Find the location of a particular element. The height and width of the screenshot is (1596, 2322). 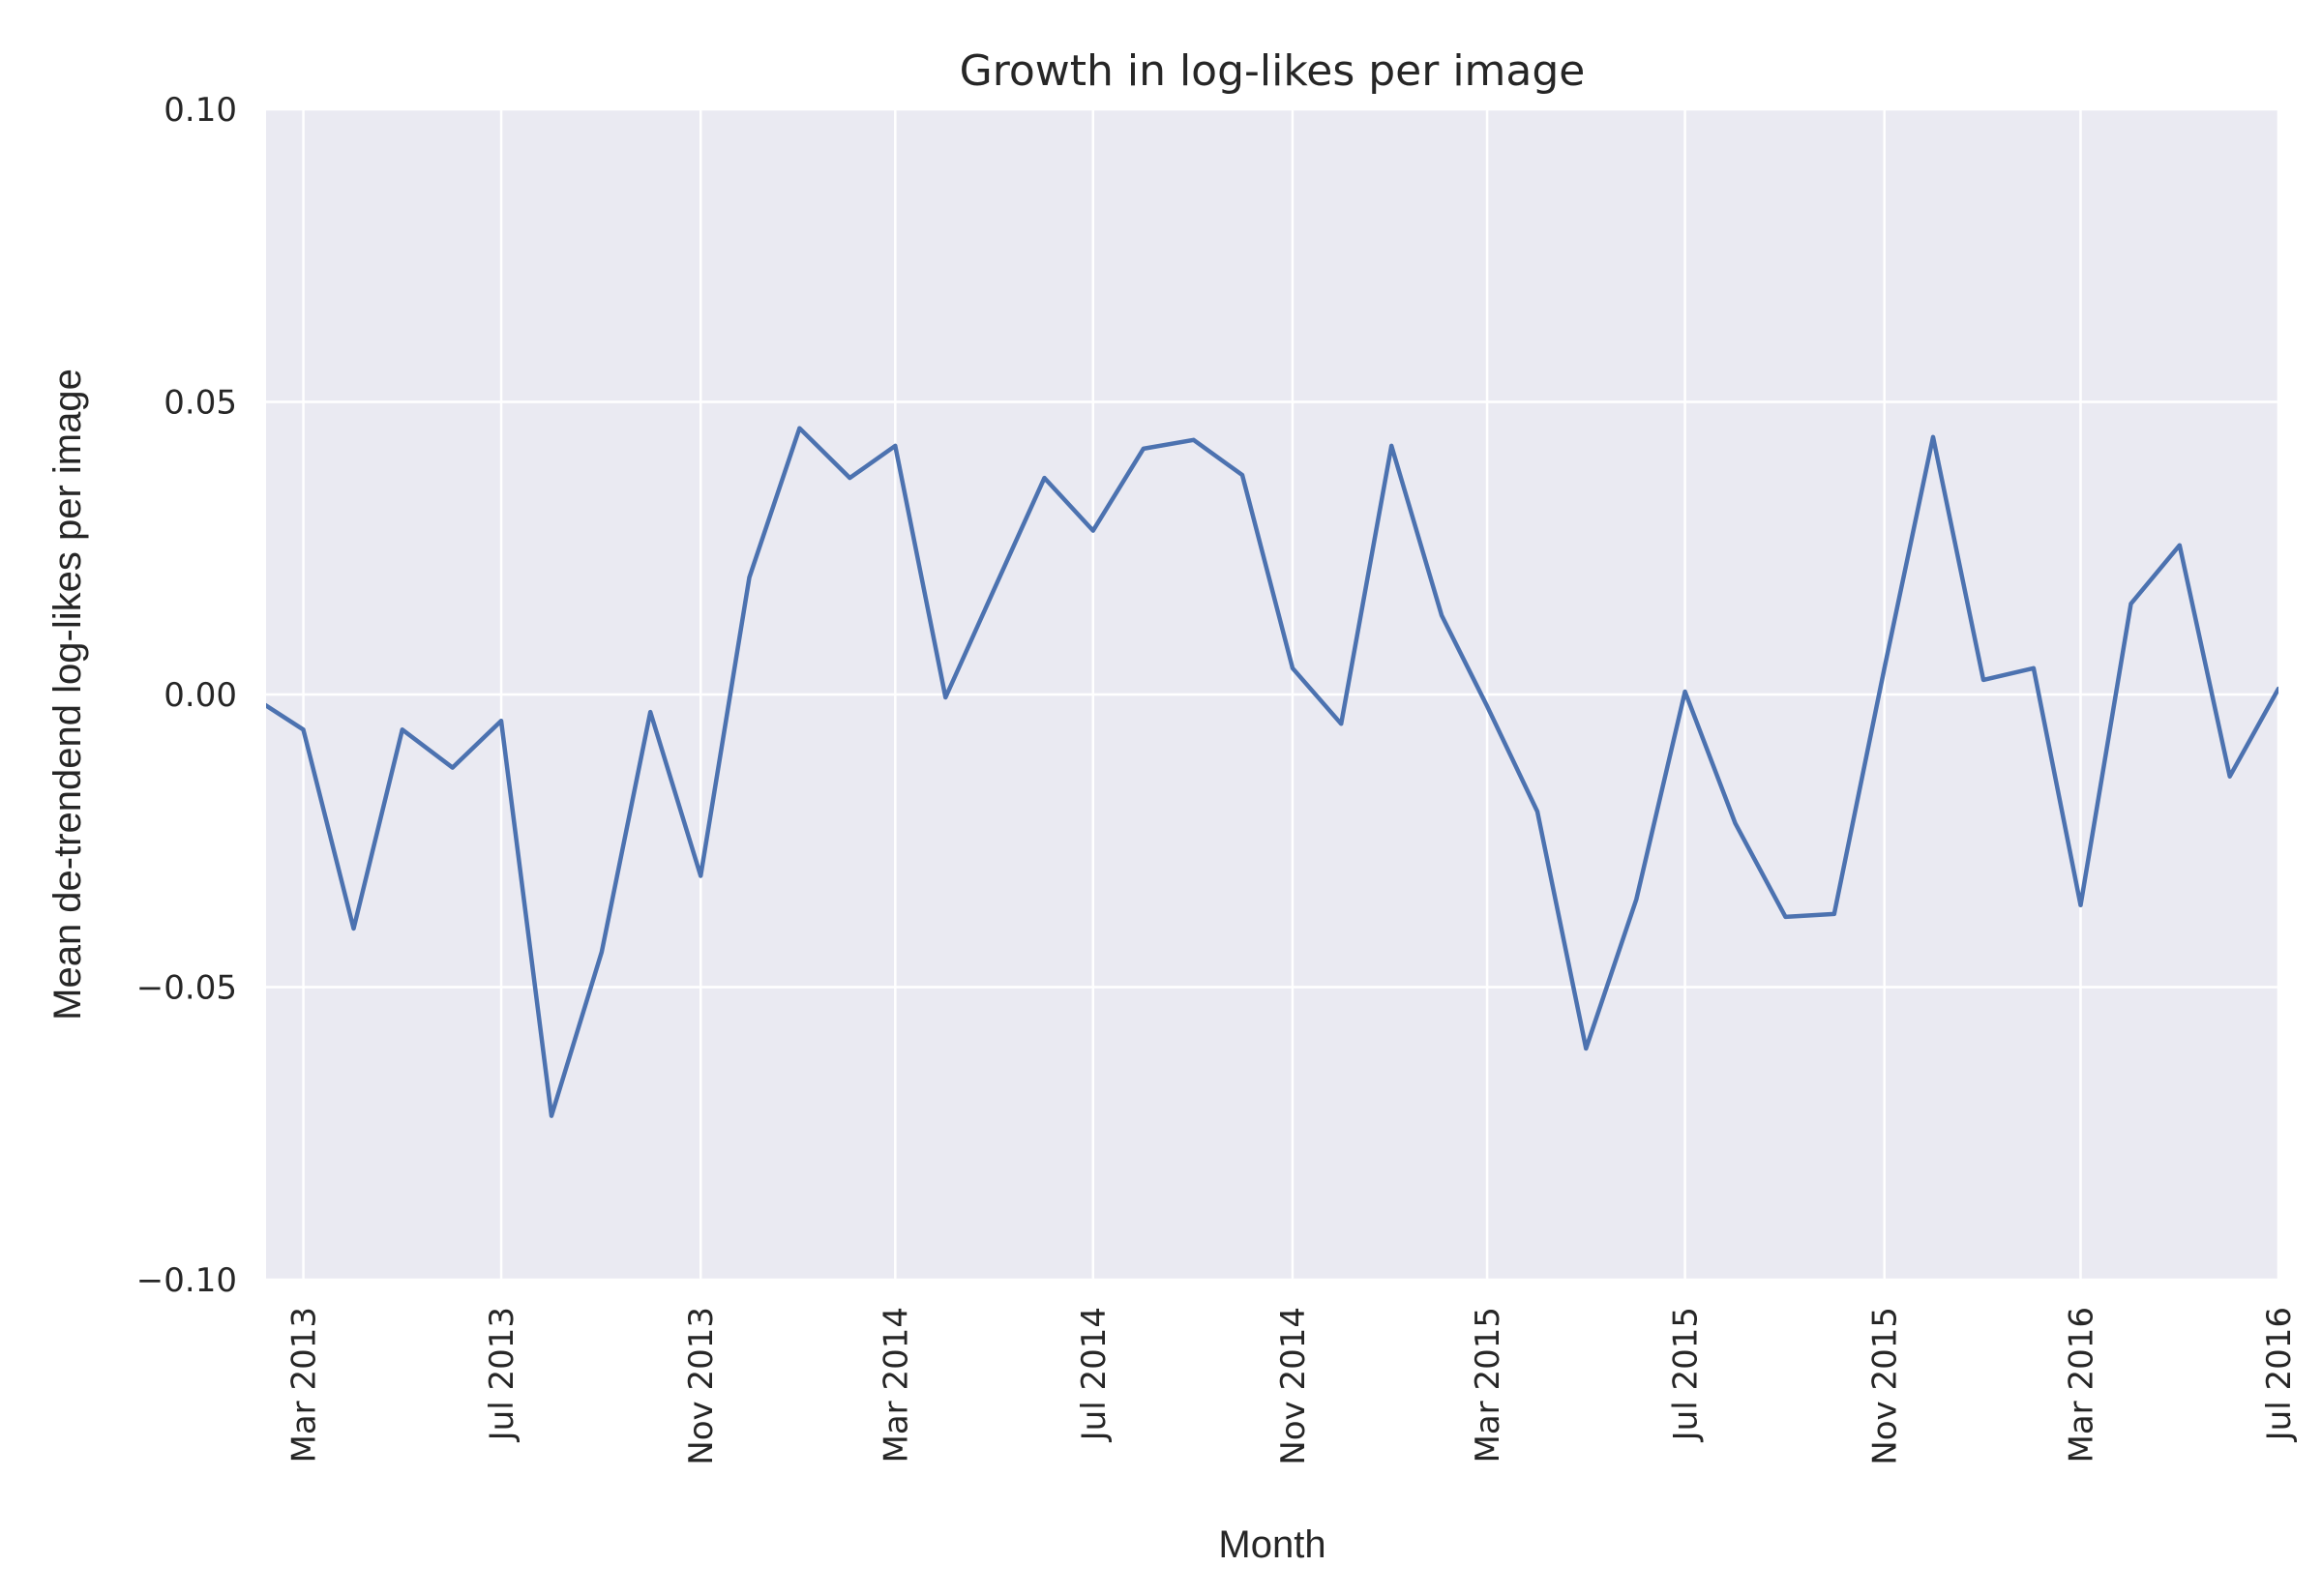

x-tick-label: Nov 2014 is located at coordinates (1293, 1386).